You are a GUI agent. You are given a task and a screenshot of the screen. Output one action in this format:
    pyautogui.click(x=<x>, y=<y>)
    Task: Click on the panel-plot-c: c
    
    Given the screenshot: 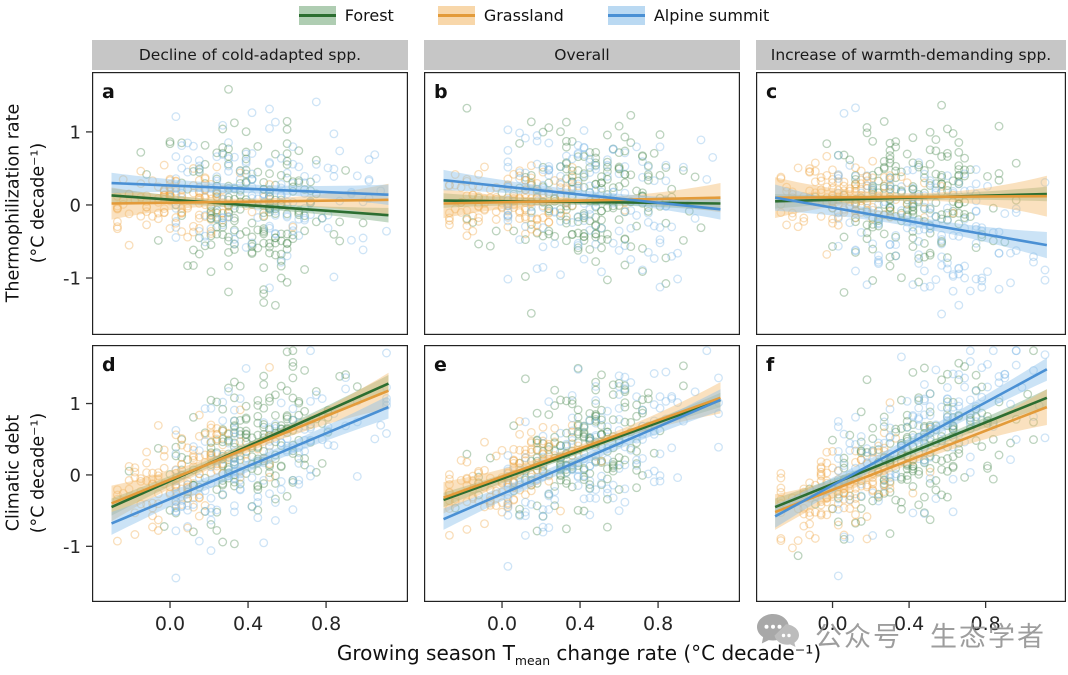 What is the action you would take?
    pyautogui.click(x=911, y=203)
    